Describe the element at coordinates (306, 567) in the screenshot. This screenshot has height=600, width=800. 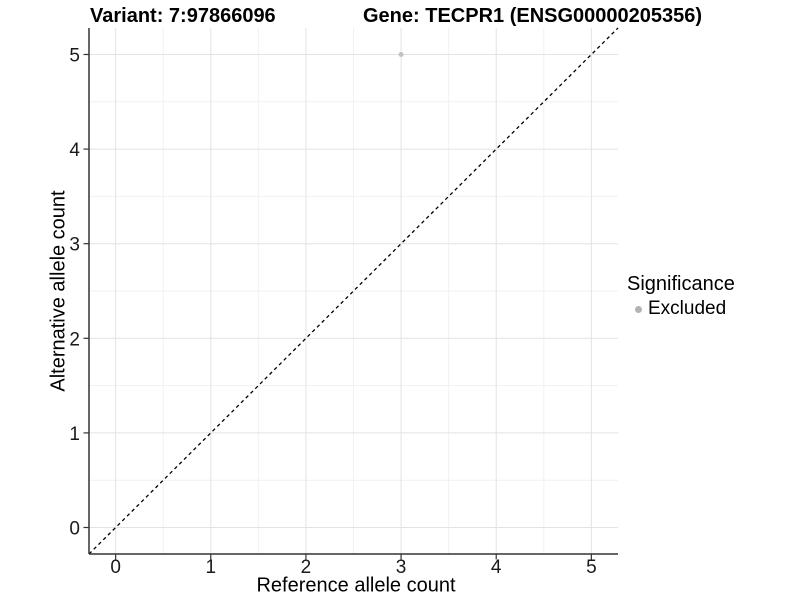
I see `x-tick-label: 2` at that location.